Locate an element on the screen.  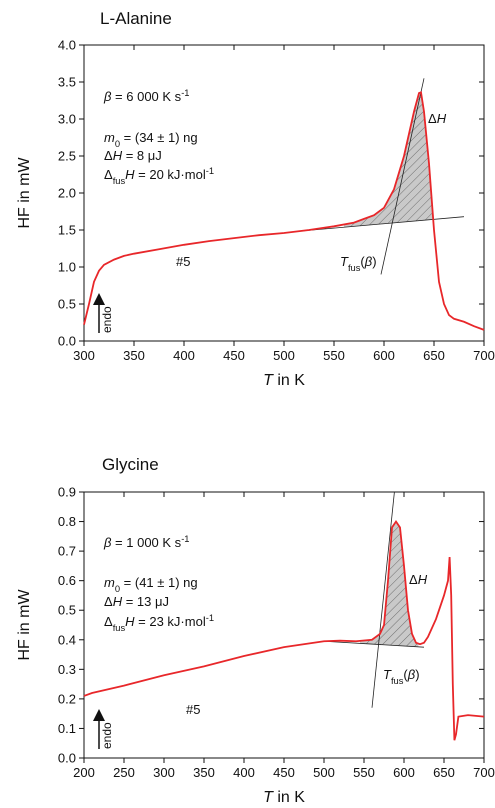
annotation: ΔfusH = 23 kJ·mol-1 is located at coordinates (159, 623).